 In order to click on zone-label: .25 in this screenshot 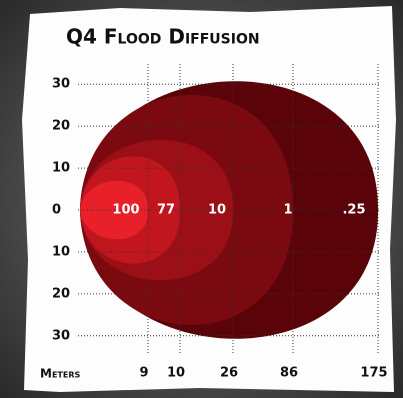, I will do `click(353, 210)`.